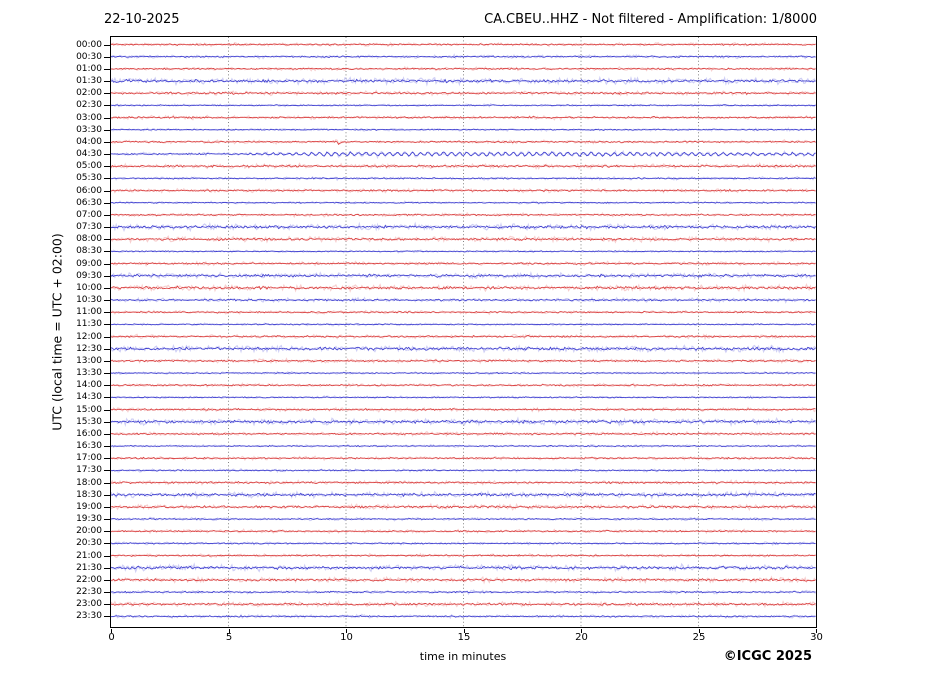 The height and width of the screenshot is (696, 927). What do you see at coordinates (89, 604) in the screenshot?
I see `y-tick-label: 23:00` at bounding box center [89, 604].